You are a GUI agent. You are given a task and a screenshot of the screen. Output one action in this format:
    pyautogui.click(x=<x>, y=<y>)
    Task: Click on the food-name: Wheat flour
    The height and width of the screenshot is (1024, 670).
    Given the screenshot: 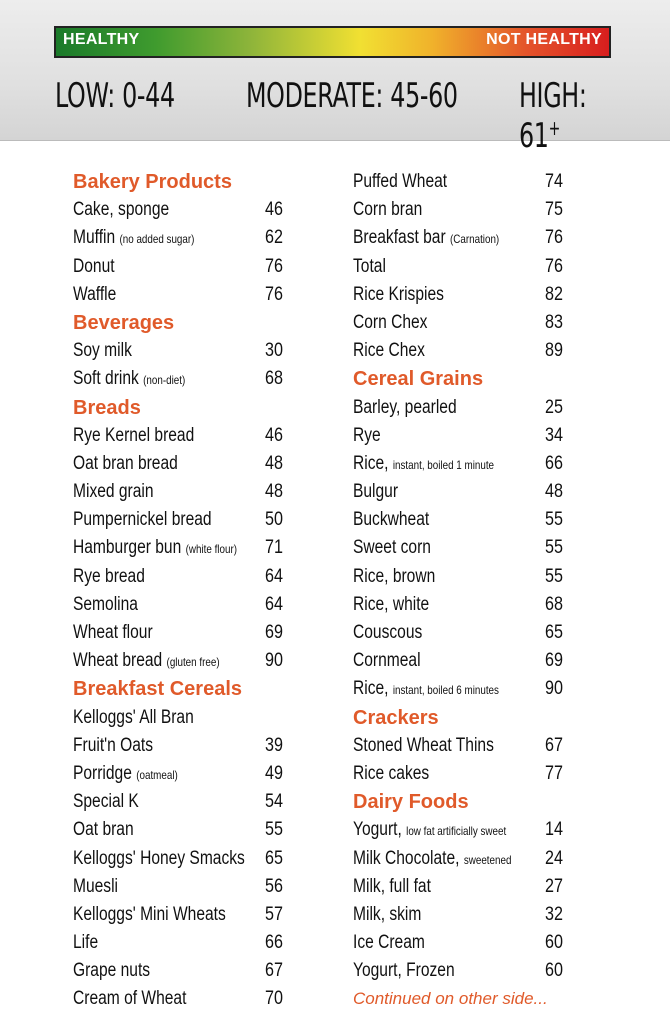 What is the action you would take?
    pyautogui.click(x=113, y=633)
    